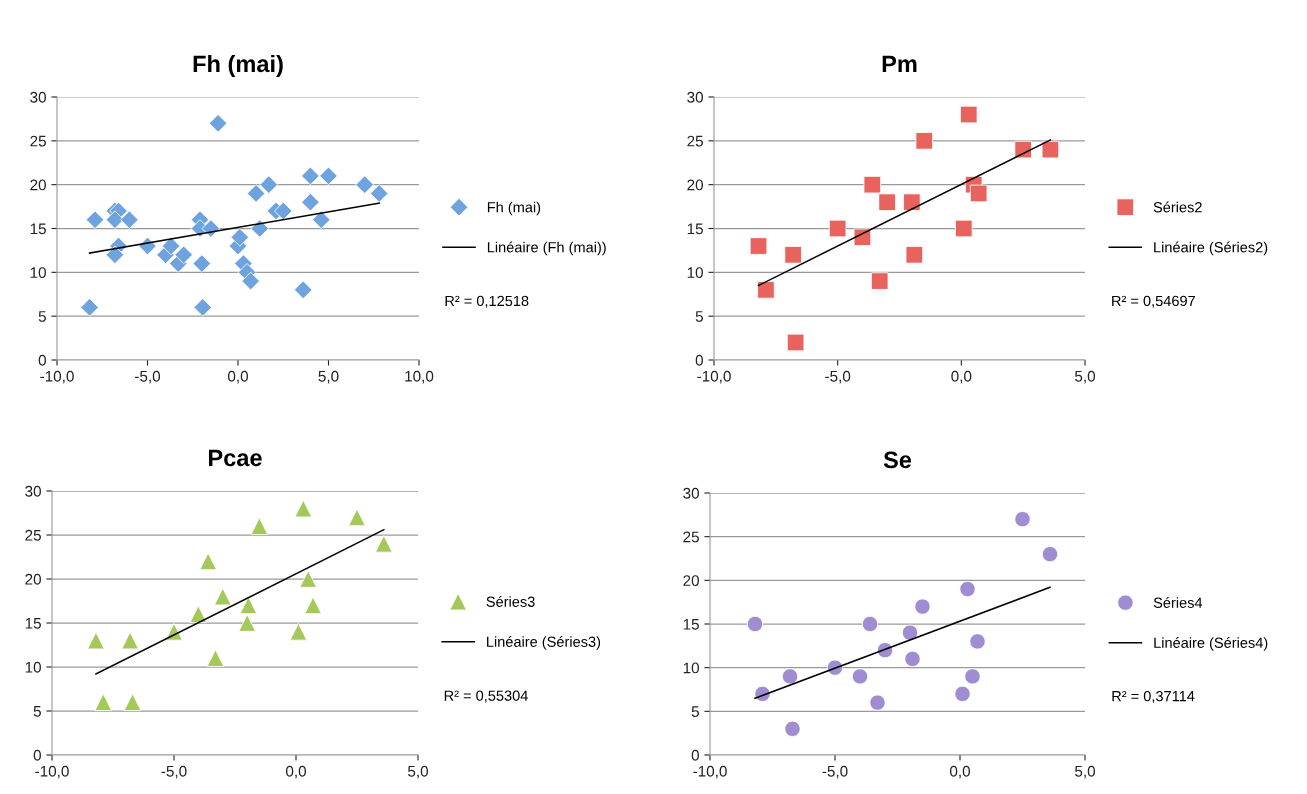 The width and height of the screenshot is (1307, 794). What do you see at coordinates (897, 460) in the screenshot?
I see `chart-title: Se` at bounding box center [897, 460].